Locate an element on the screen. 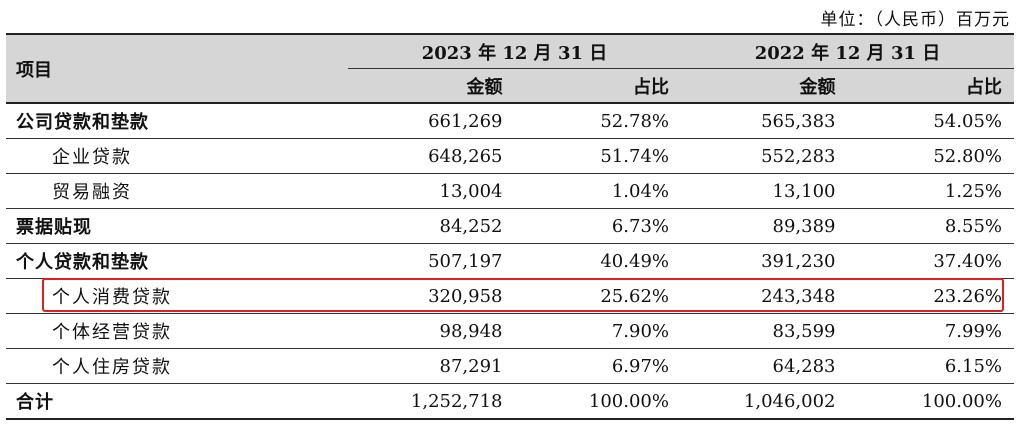  row-label: 企业贷款 is located at coordinates (177, 156).